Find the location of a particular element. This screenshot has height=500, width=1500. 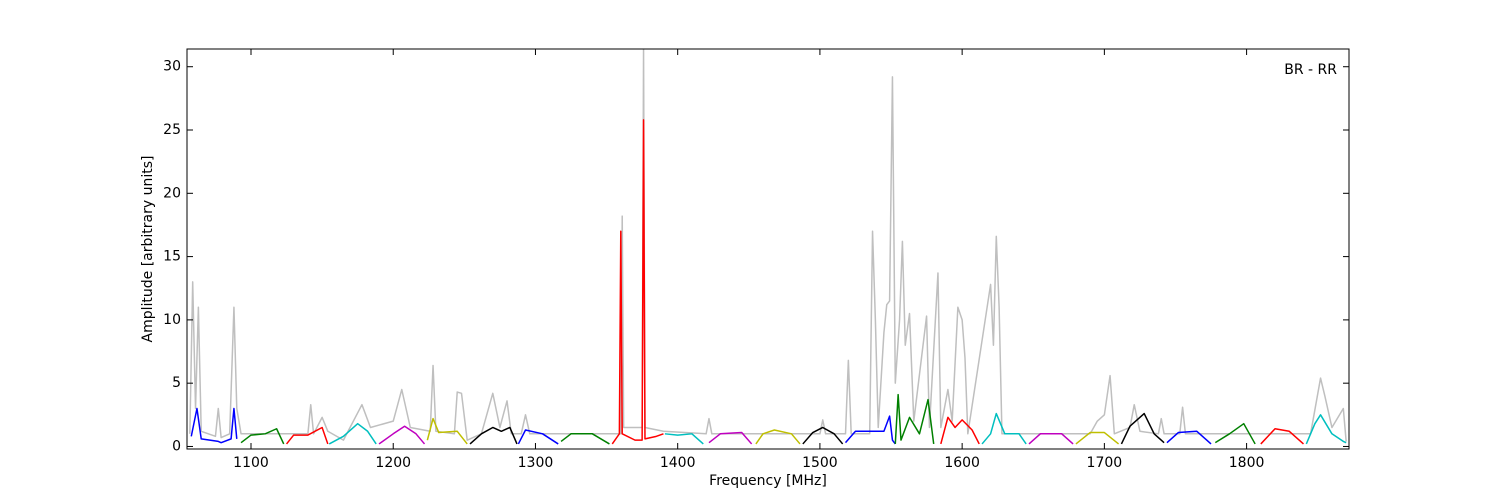

y-axis-label: Amplitude [arbitrary units] is located at coordinates (148, 249).